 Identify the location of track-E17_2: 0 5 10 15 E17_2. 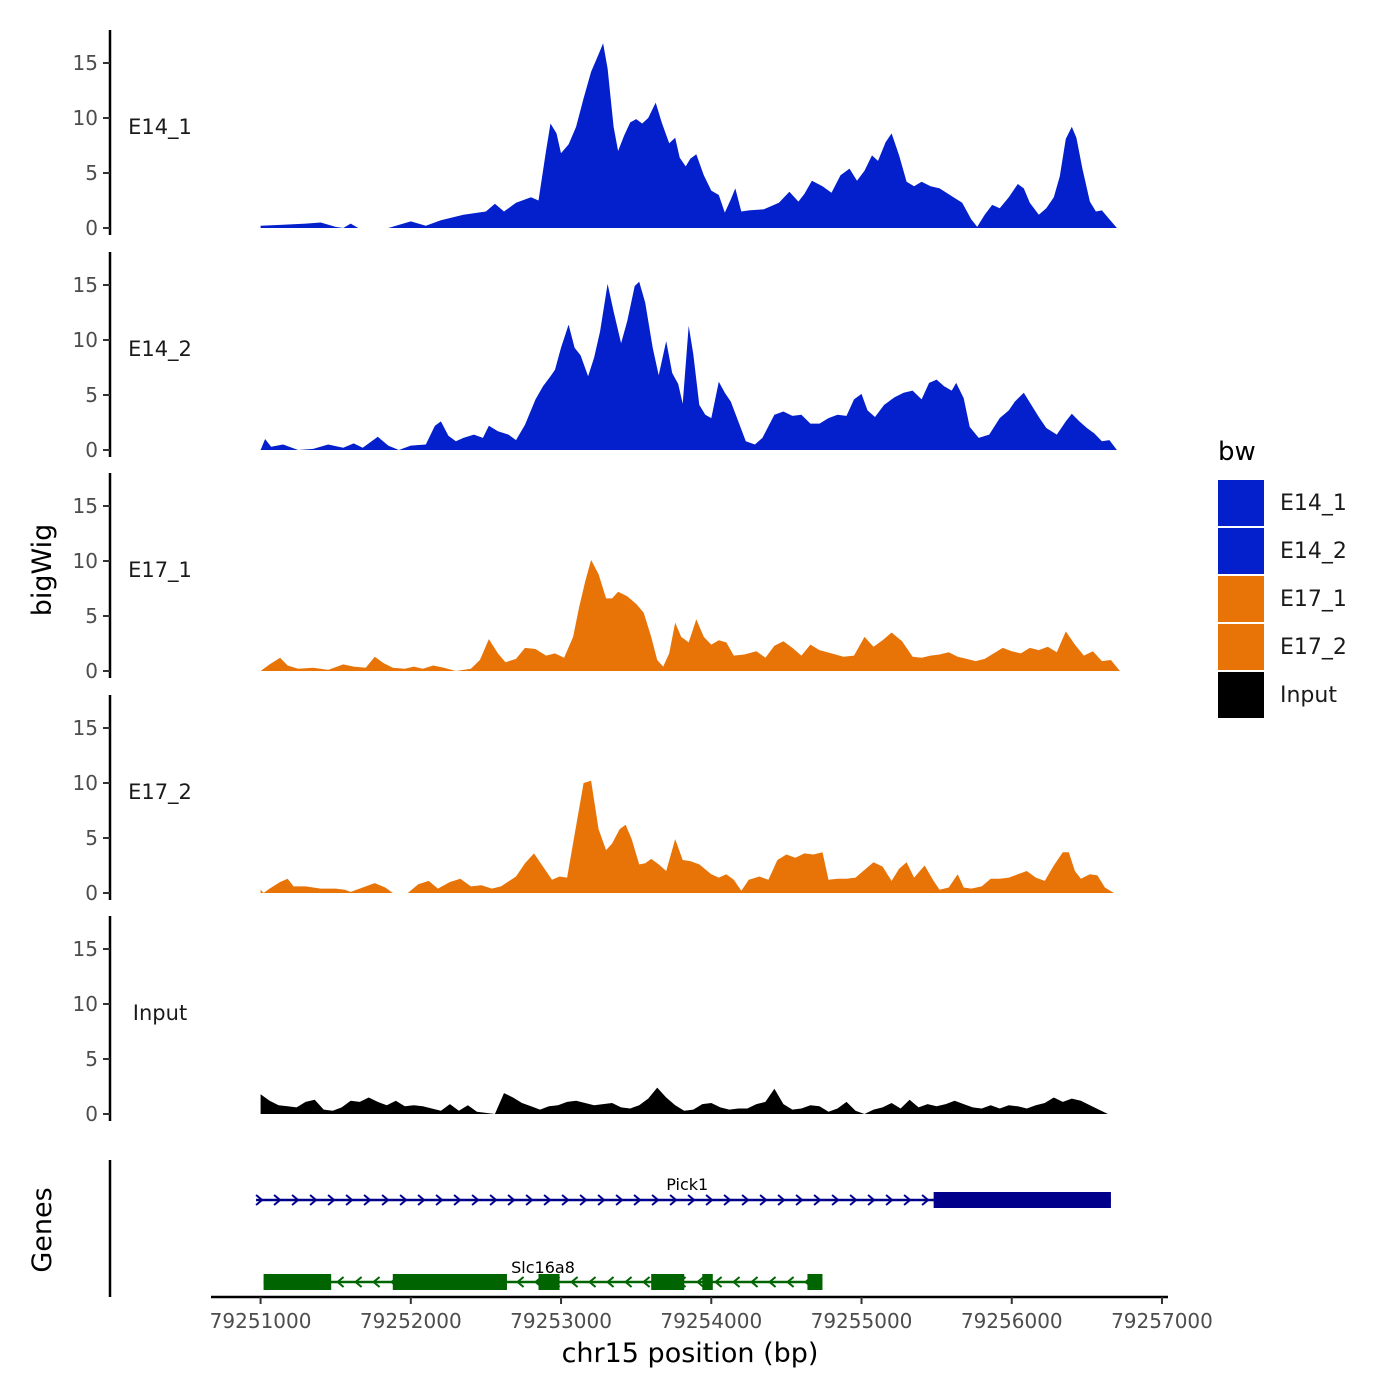
(593, 800).